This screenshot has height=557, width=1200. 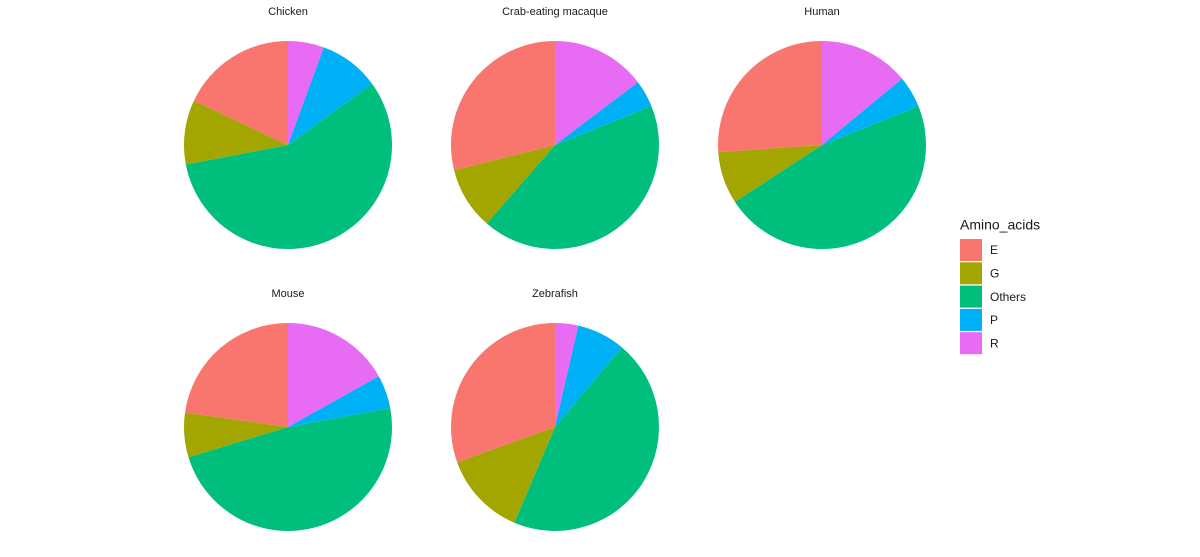 What do you see at coordinates (555, 294) in the screenshot?
I see `facet-title: Zebrafish` at bounding box center [555, 294].